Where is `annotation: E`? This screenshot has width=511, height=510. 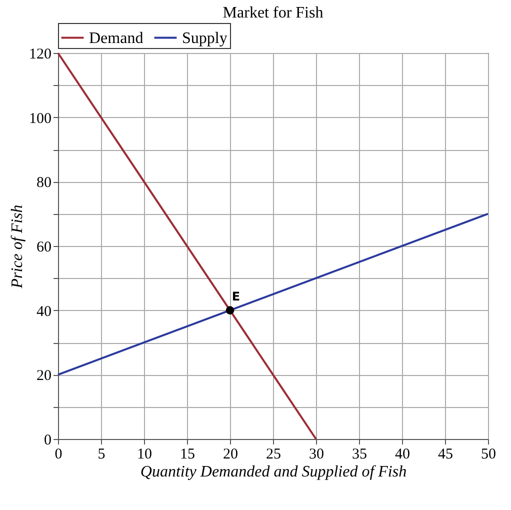
annotation: E is located at coordinates (236, 296).